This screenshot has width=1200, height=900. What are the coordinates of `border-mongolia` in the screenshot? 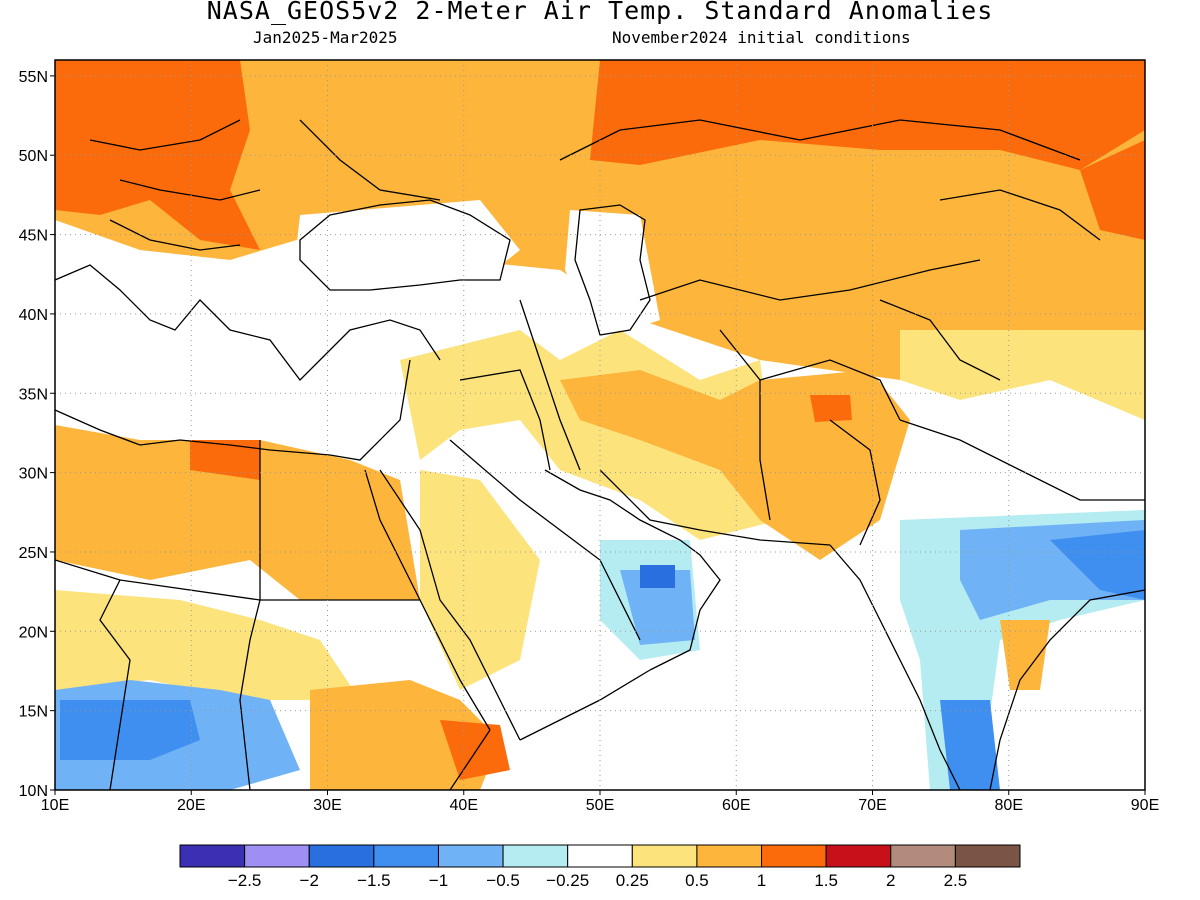 It's located at (1020, 215).